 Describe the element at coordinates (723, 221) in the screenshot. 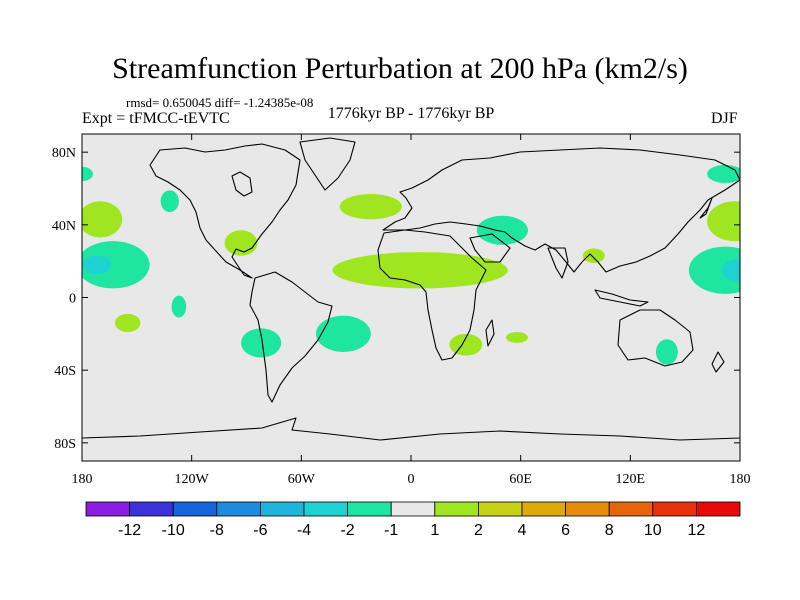

I see `contour-region-n-pacific-east-high` at that location.